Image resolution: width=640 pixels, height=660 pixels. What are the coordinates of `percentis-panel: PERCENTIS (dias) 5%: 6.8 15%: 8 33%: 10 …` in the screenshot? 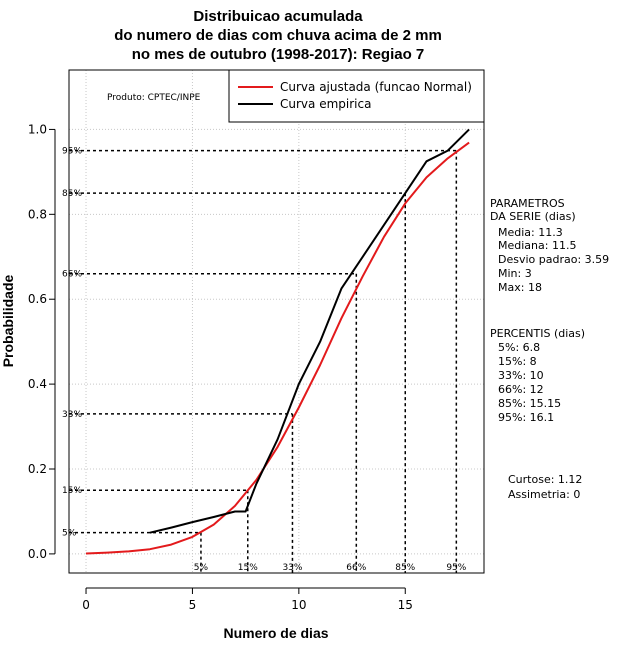 It's located at (537, 375).